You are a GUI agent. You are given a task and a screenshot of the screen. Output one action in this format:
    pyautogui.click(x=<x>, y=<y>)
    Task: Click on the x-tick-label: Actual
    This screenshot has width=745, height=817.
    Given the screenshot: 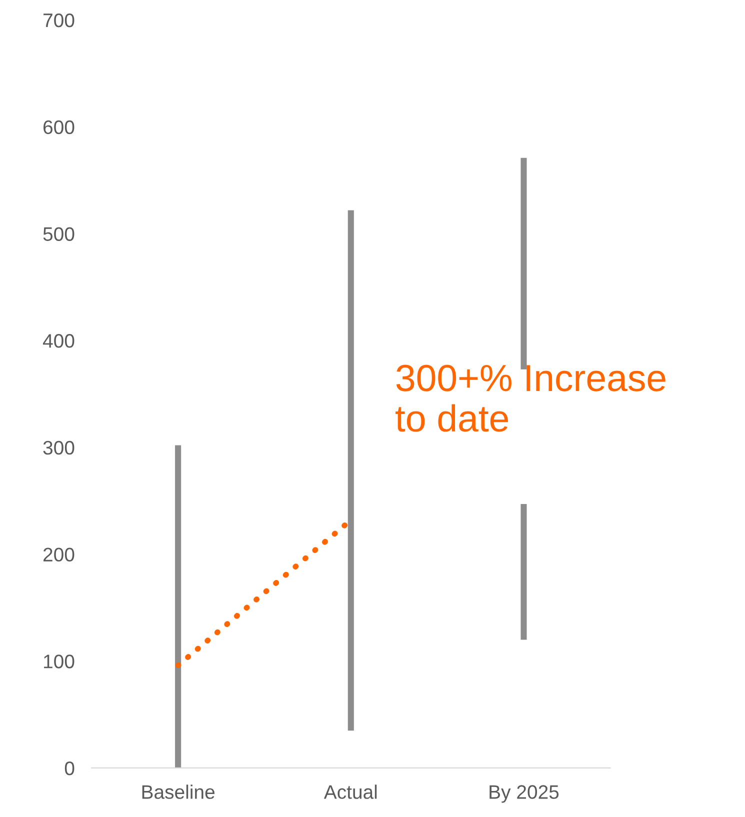 What is the action you would take?
    pyautogui.click(x=350, y=791)
    